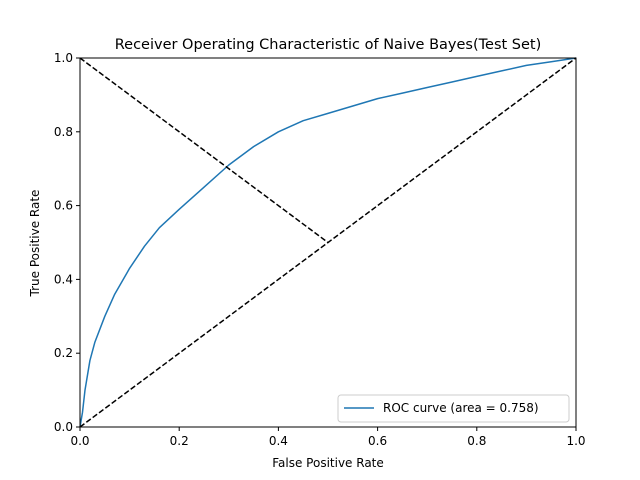  Describe the element at coordinates (328, 463) in the screenshot. I see `x-axis-label: False Positive Rate` at that location.